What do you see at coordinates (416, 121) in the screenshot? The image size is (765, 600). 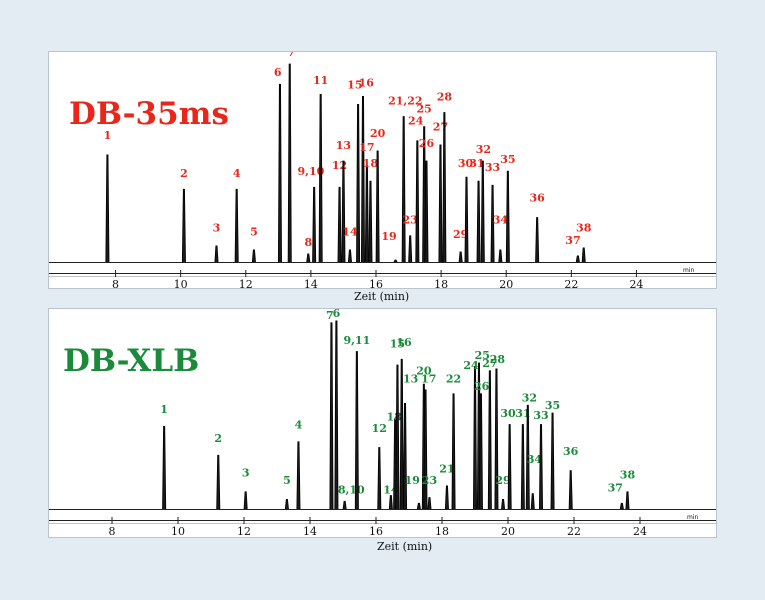 I see `peak-label: 24` at bounding box center [416, 121].